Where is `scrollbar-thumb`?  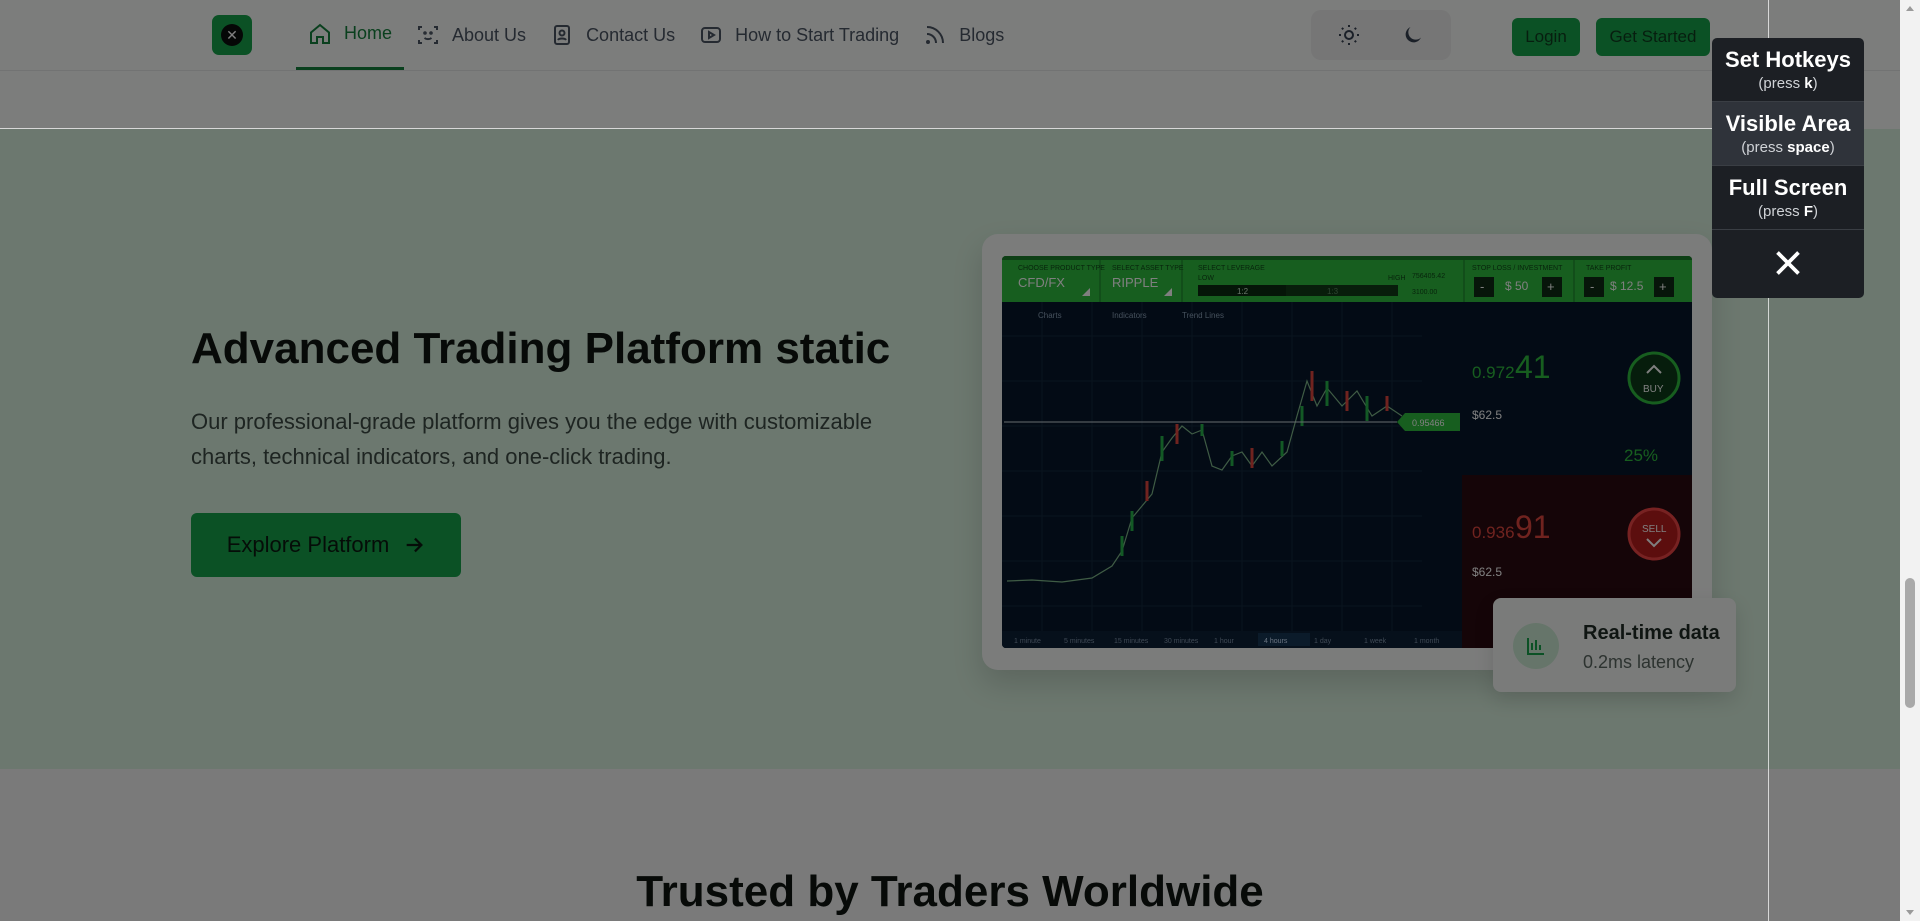 scrollbar-thumb is located at coordinates (1910, 643).